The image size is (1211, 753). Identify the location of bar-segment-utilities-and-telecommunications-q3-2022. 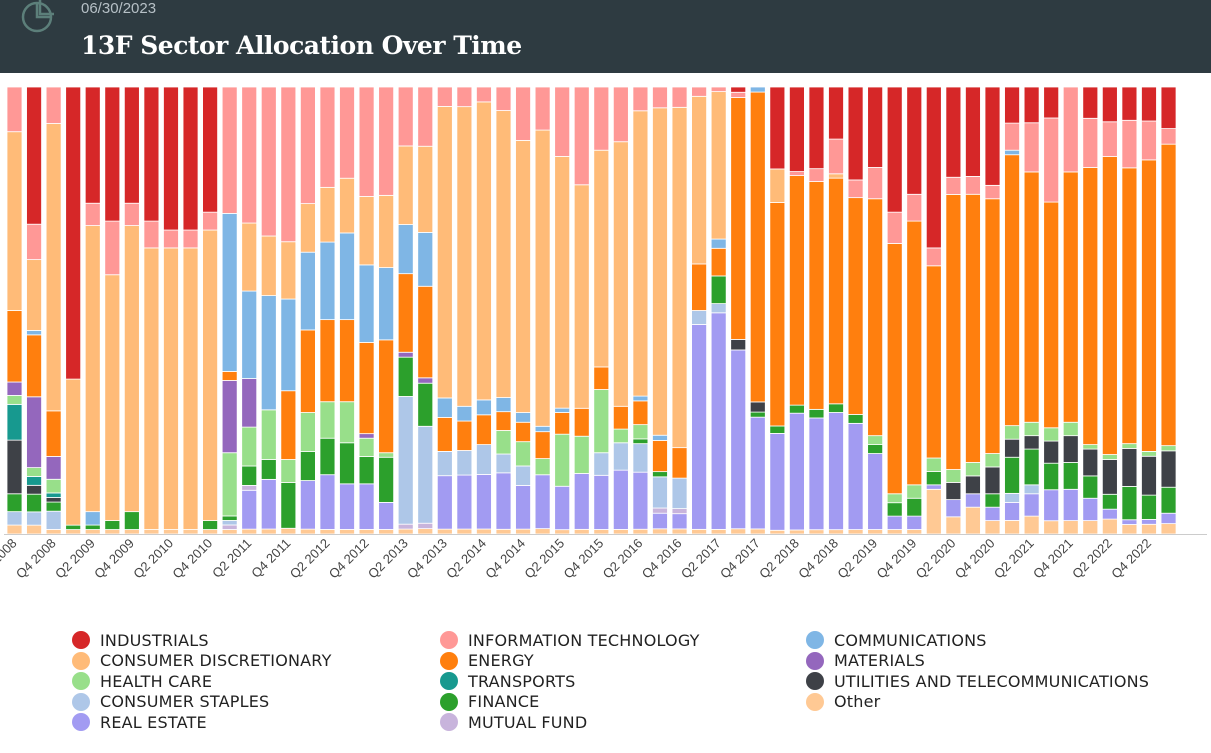
(1129, 467).